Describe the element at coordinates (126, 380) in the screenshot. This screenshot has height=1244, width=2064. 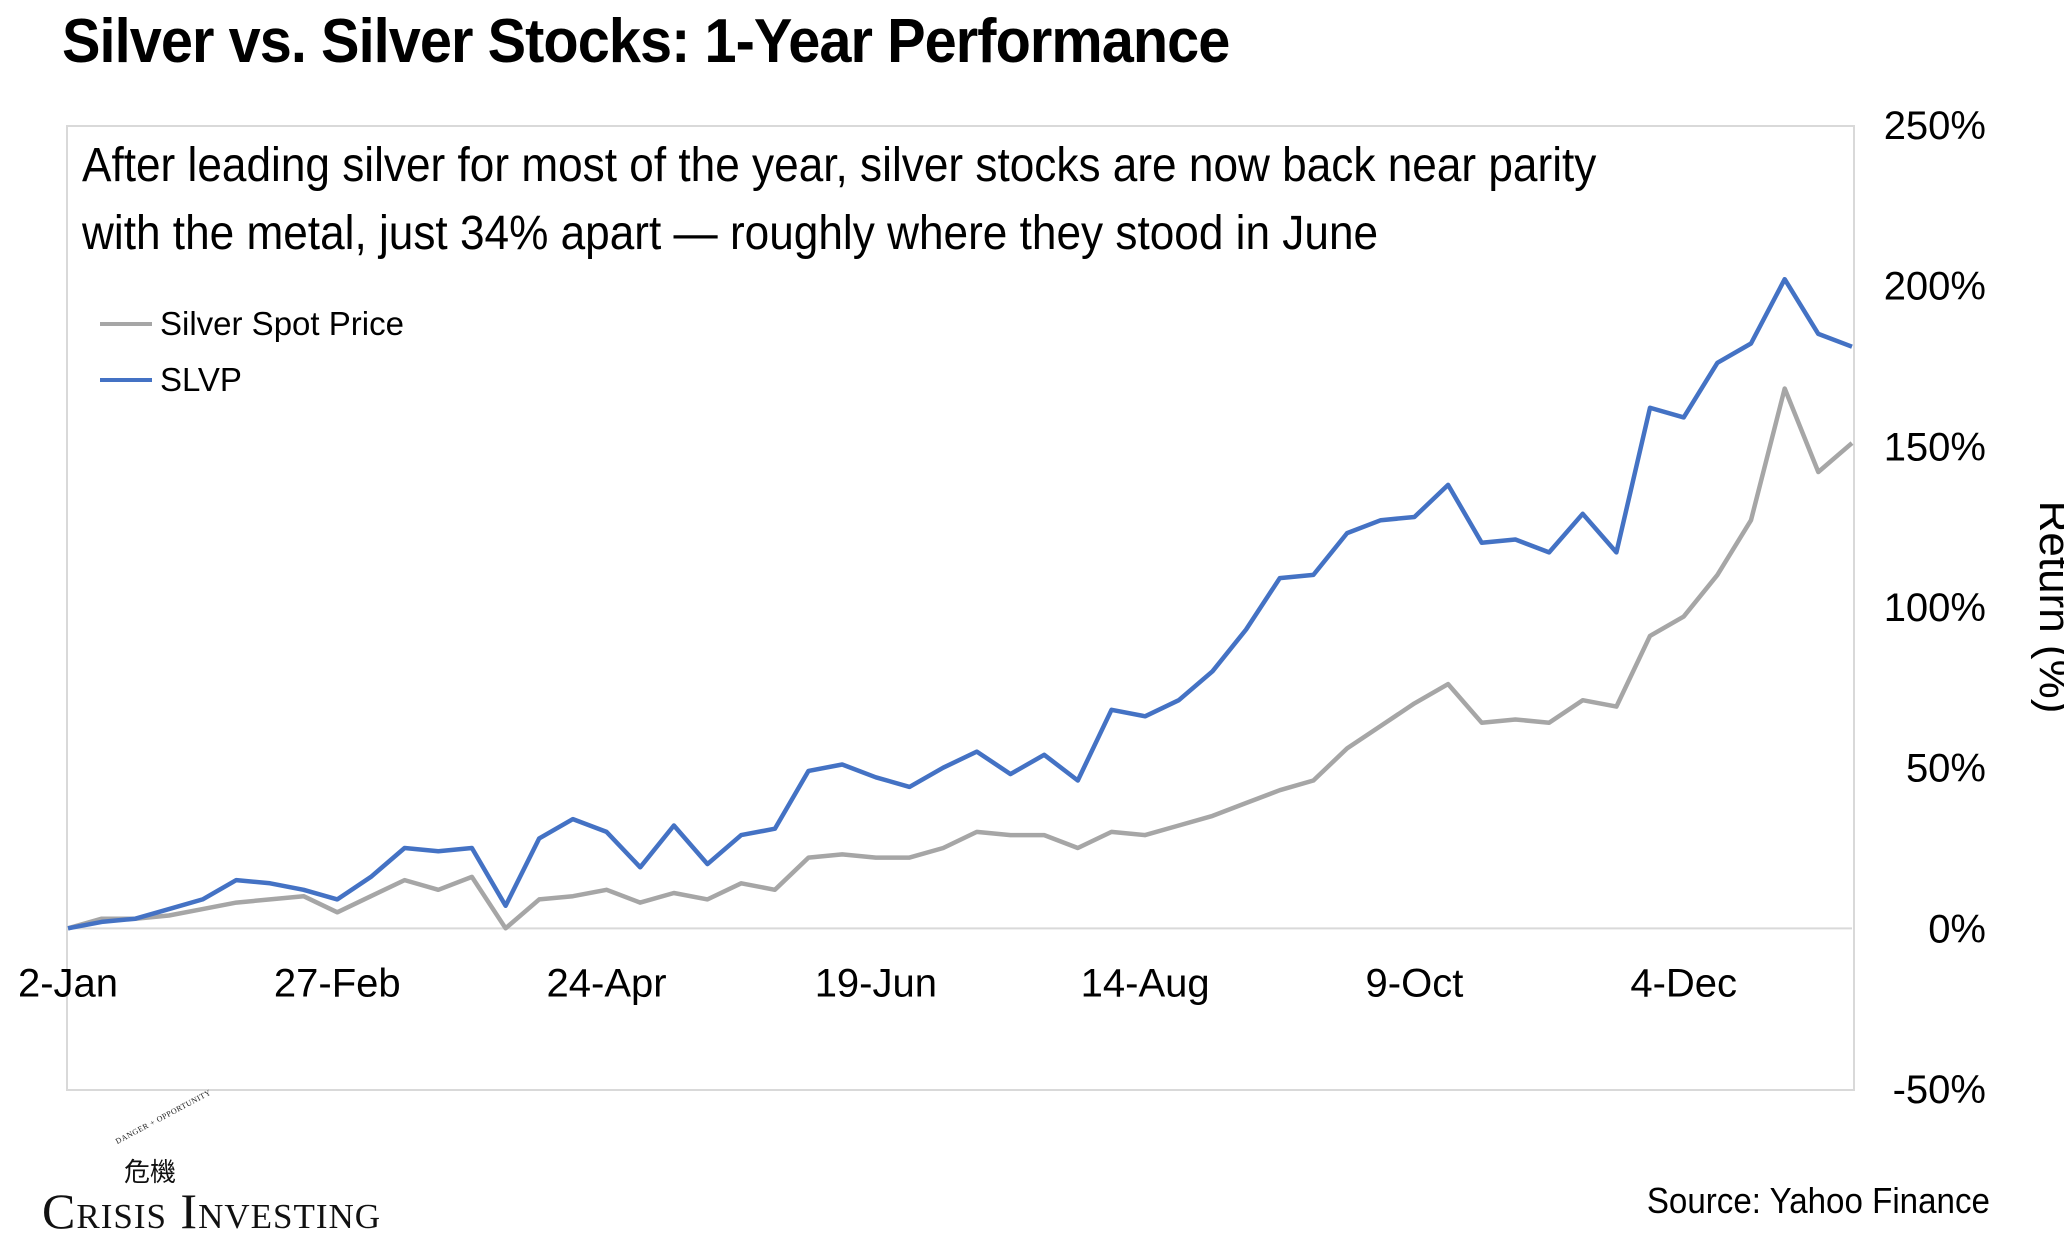
I see `legend-swatch-slvp` at that location.